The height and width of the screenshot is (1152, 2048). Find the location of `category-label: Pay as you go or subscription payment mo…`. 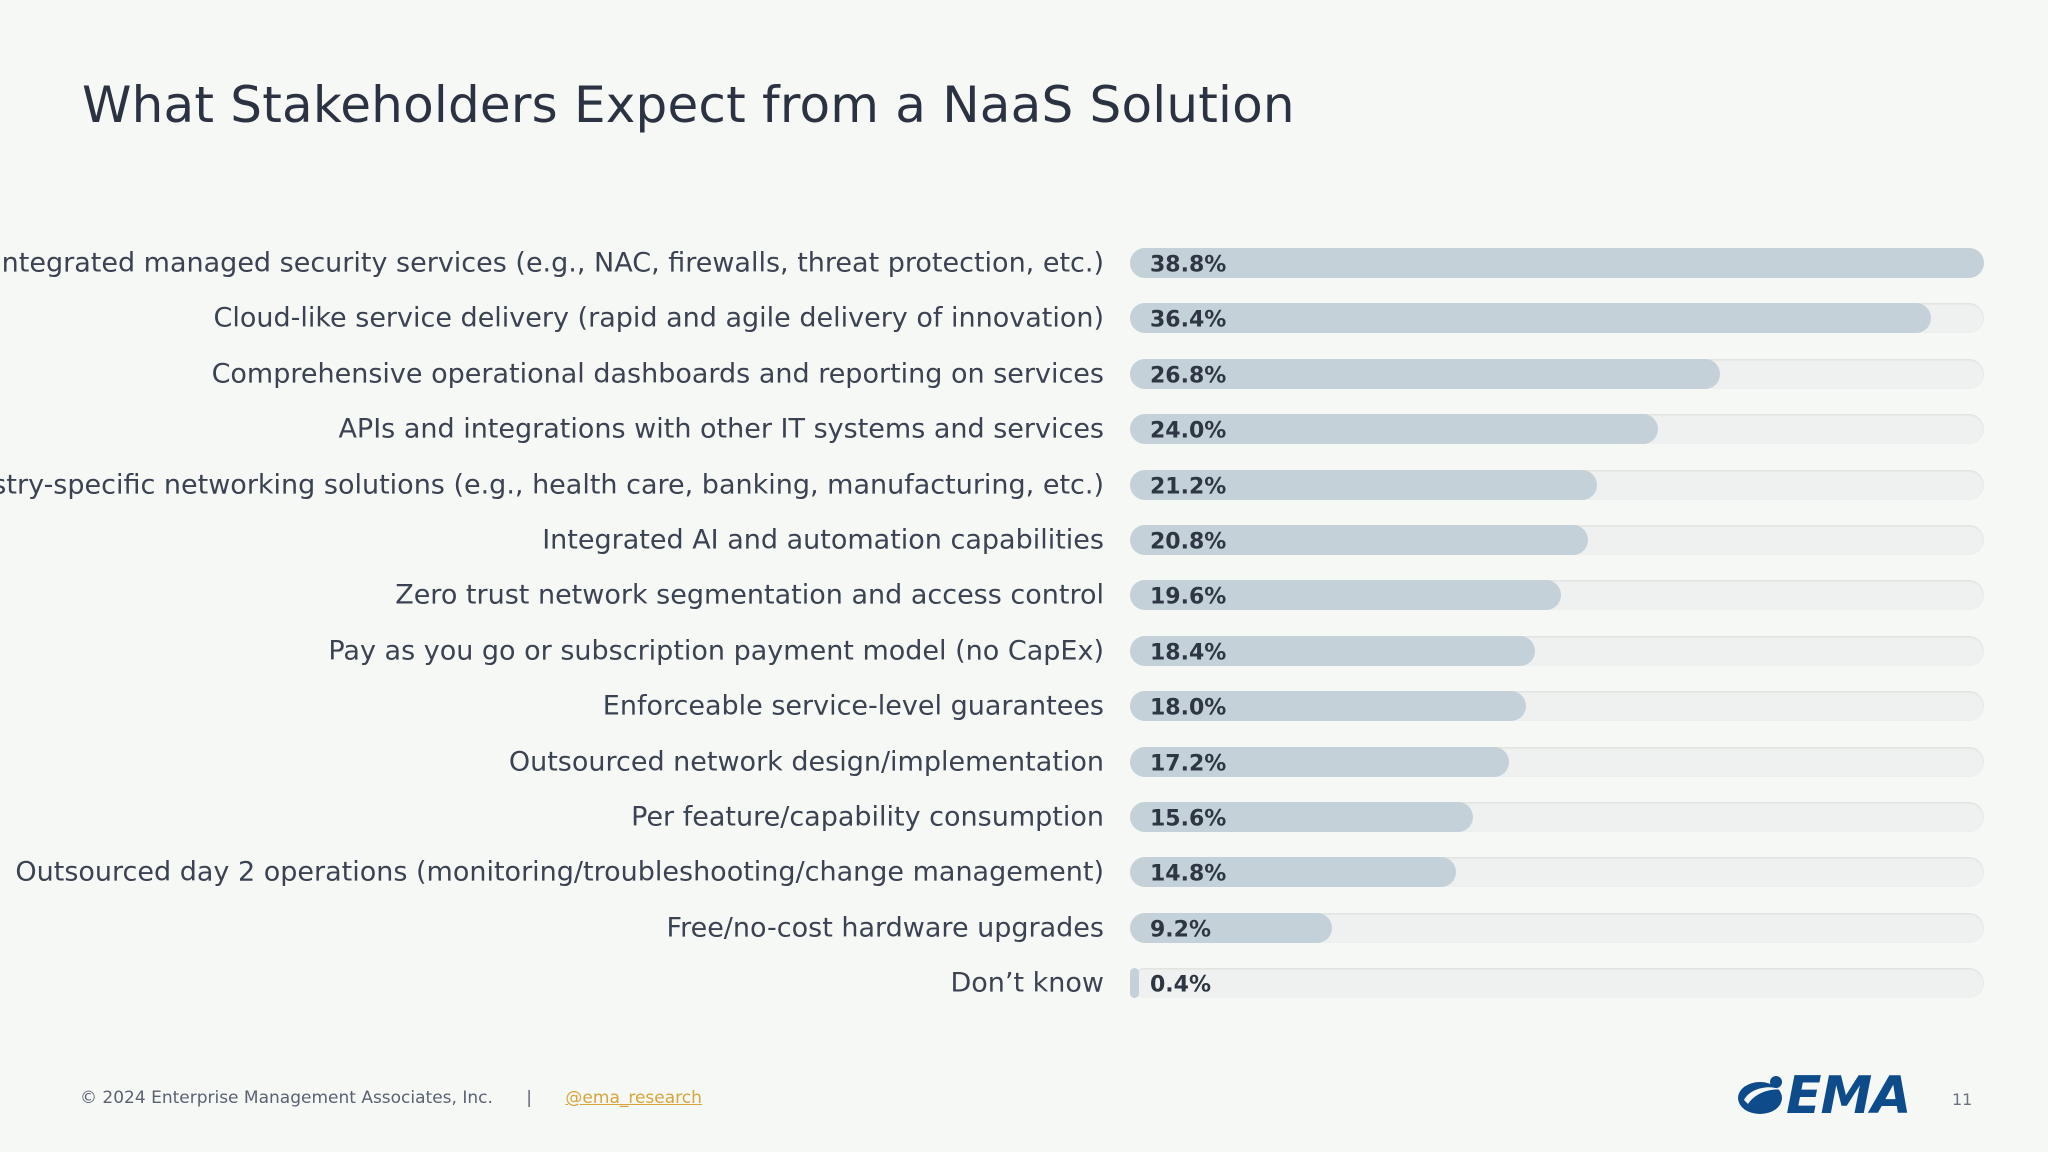

category-label: Pay as you go or subscription payment mo… is located at coordinates (716, 651).